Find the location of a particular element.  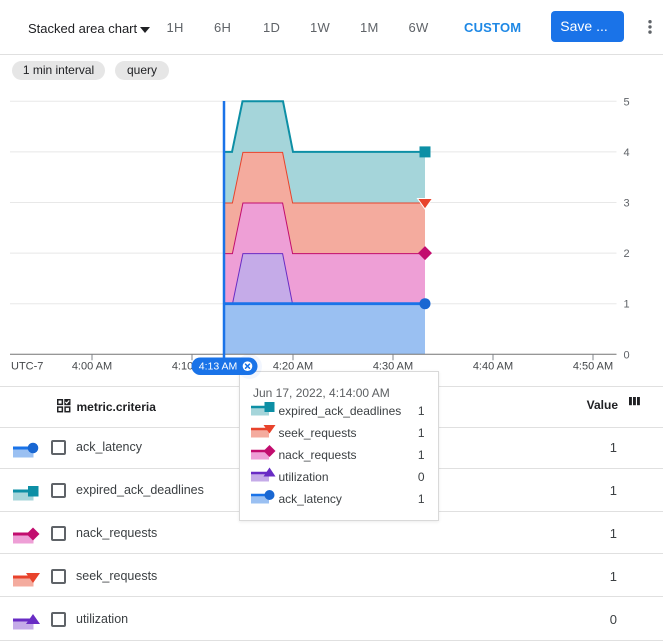

svg-text: 4:20 AM is located at coordinates (293, 367).